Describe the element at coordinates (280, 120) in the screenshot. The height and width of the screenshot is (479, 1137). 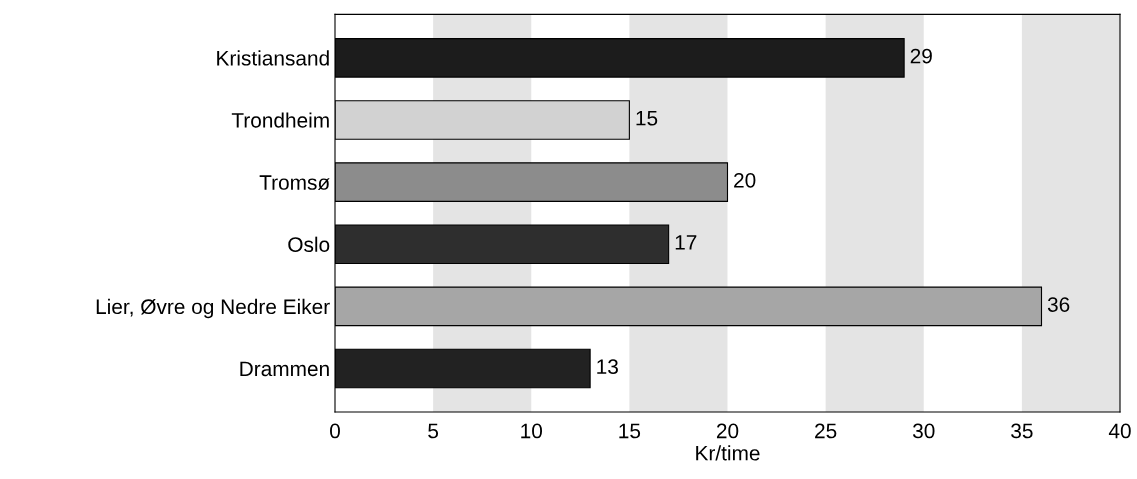
I see `y-tick-label: Trondheim` at that location.